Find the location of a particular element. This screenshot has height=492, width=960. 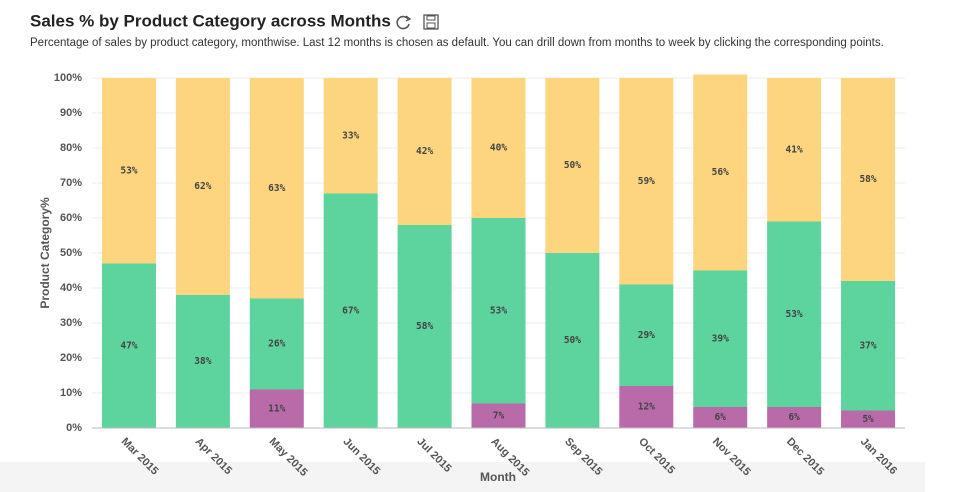

y-tick-label: 10% is located at coordinates (71, 393).